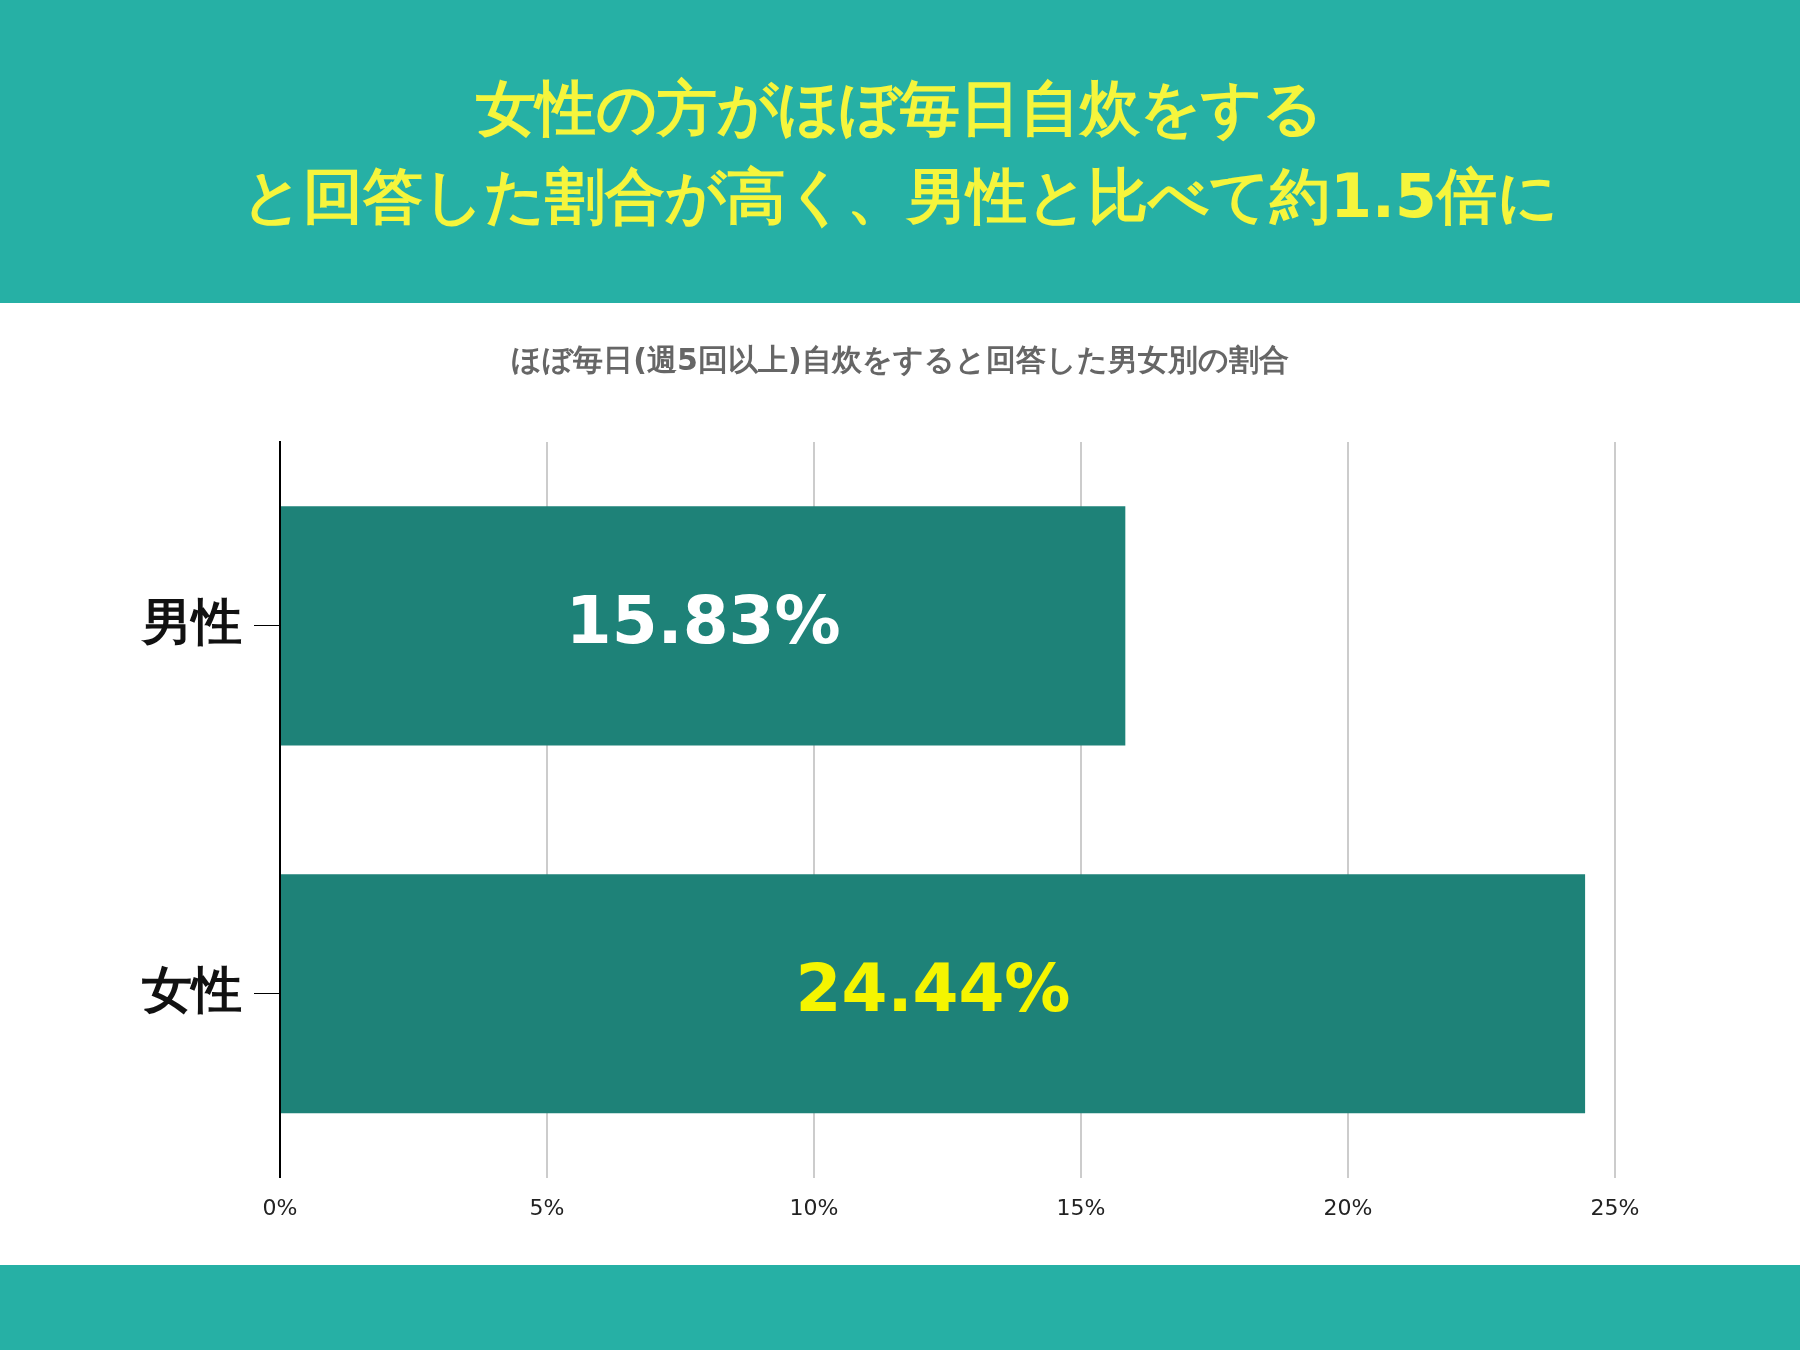 This screenshot has width=1800, height=1350. I want to click on y-tick-label: 女性, so click(191, 989).